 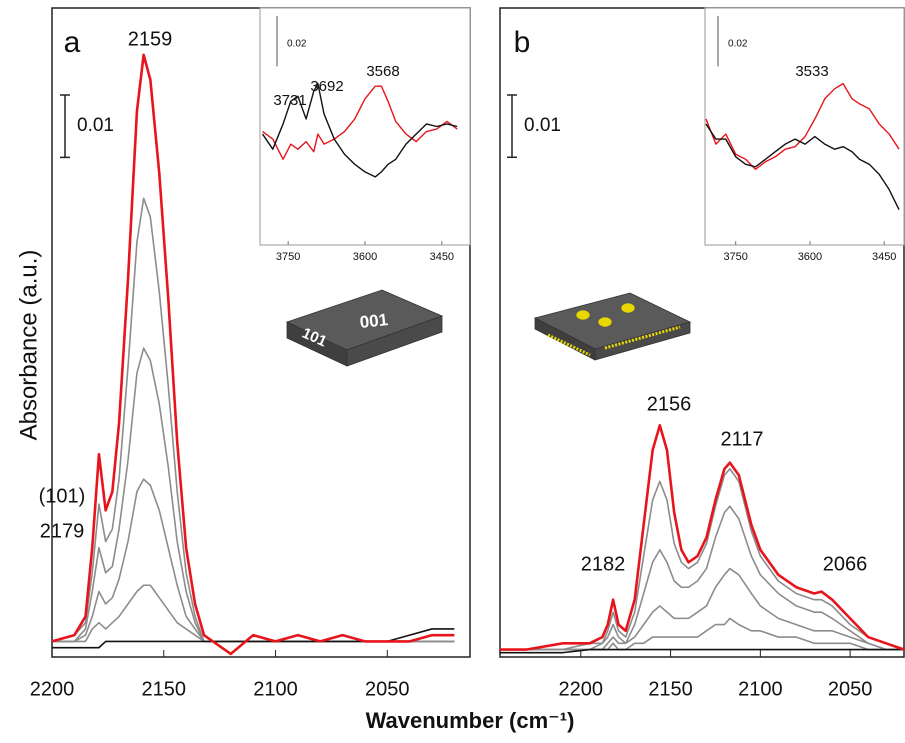 What do you see at coordinates (72, 42) in the screenshot?
I see `panel-label: a` at bounding box center [72, 42].